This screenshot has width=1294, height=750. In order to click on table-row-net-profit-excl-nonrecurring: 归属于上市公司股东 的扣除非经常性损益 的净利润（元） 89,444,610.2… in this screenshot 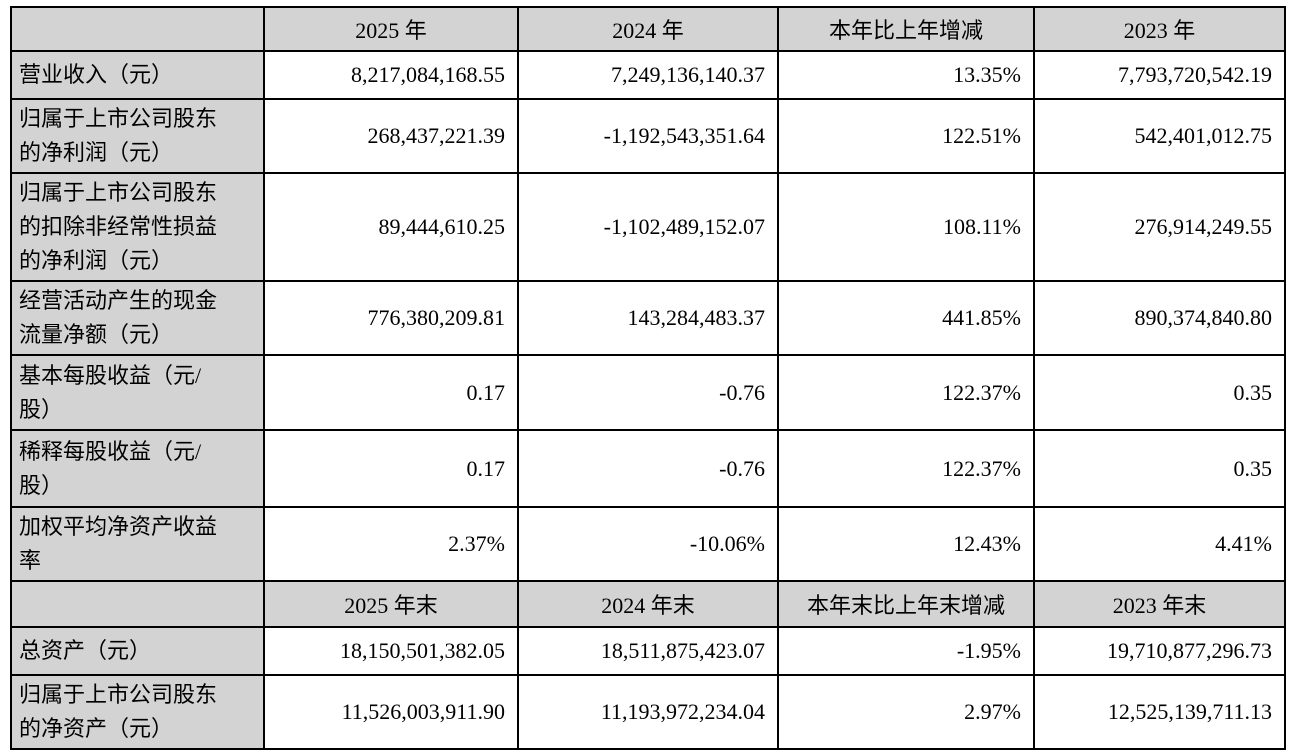, I will do `click(648, 227)`.